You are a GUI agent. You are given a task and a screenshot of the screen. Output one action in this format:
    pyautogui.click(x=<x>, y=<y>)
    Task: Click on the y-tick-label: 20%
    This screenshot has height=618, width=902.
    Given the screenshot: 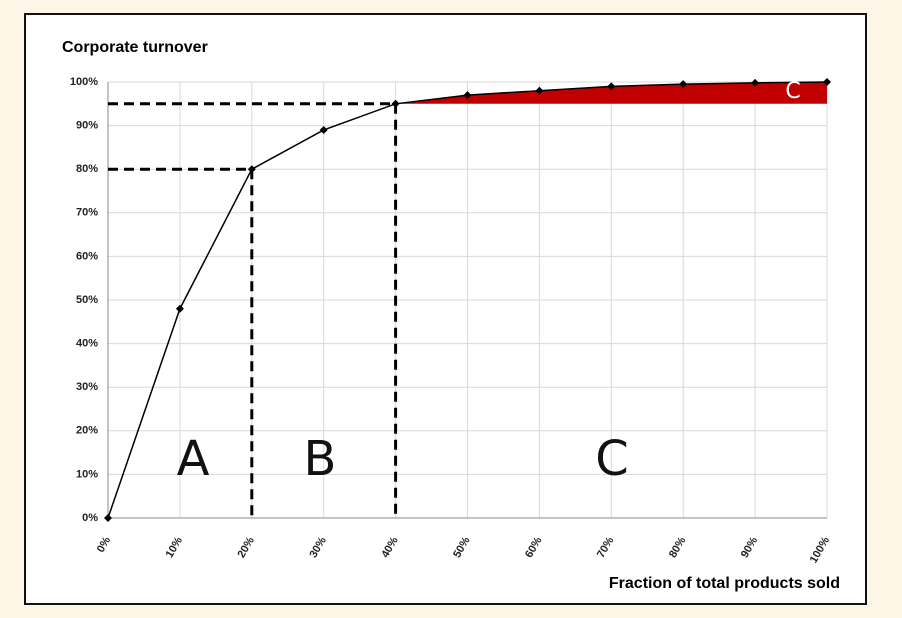 What is the action you would take?
    pyautogui.click(x=87, y=431)
    